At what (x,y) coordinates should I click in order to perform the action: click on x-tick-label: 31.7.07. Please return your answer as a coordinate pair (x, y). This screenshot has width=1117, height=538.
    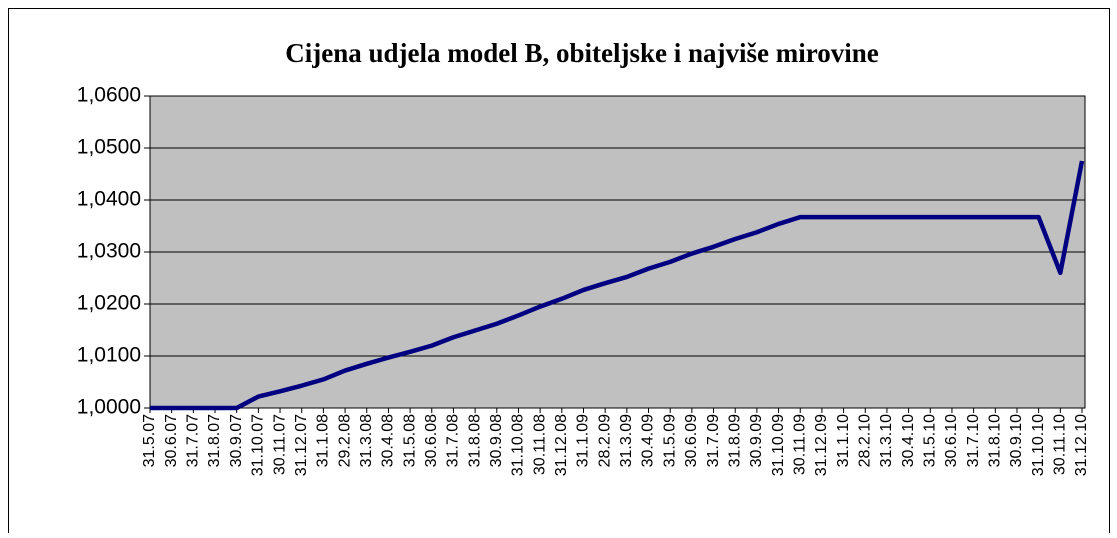
    Looking at the image, I should click on (193, 440).